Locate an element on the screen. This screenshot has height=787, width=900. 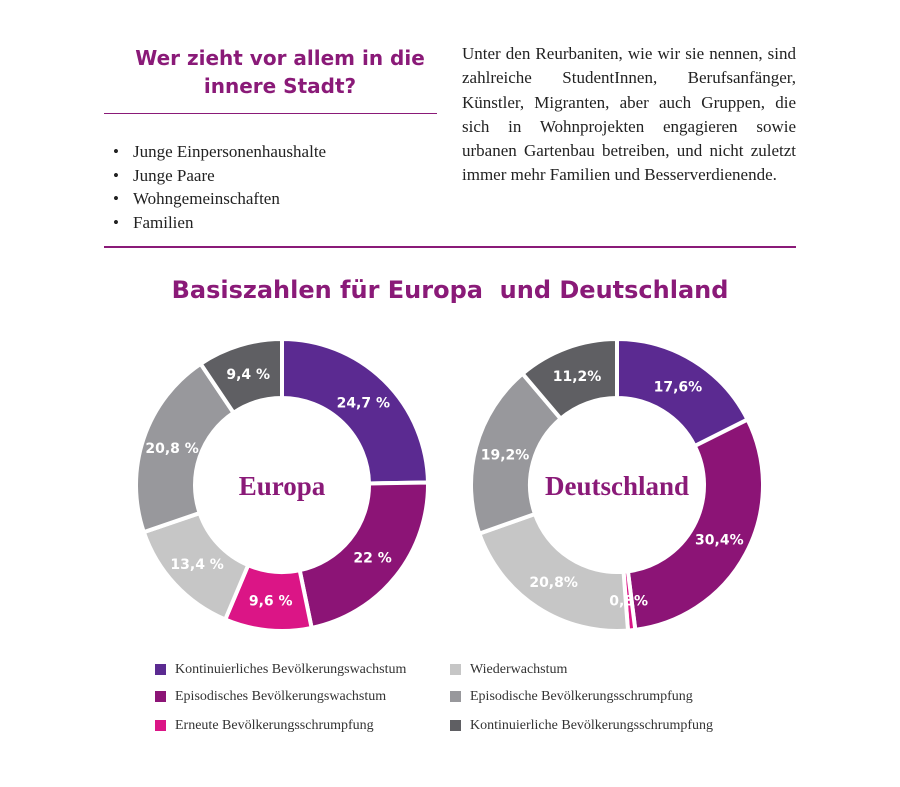
donut-center-title-europa: Europa is located at coordinates (282, 486).